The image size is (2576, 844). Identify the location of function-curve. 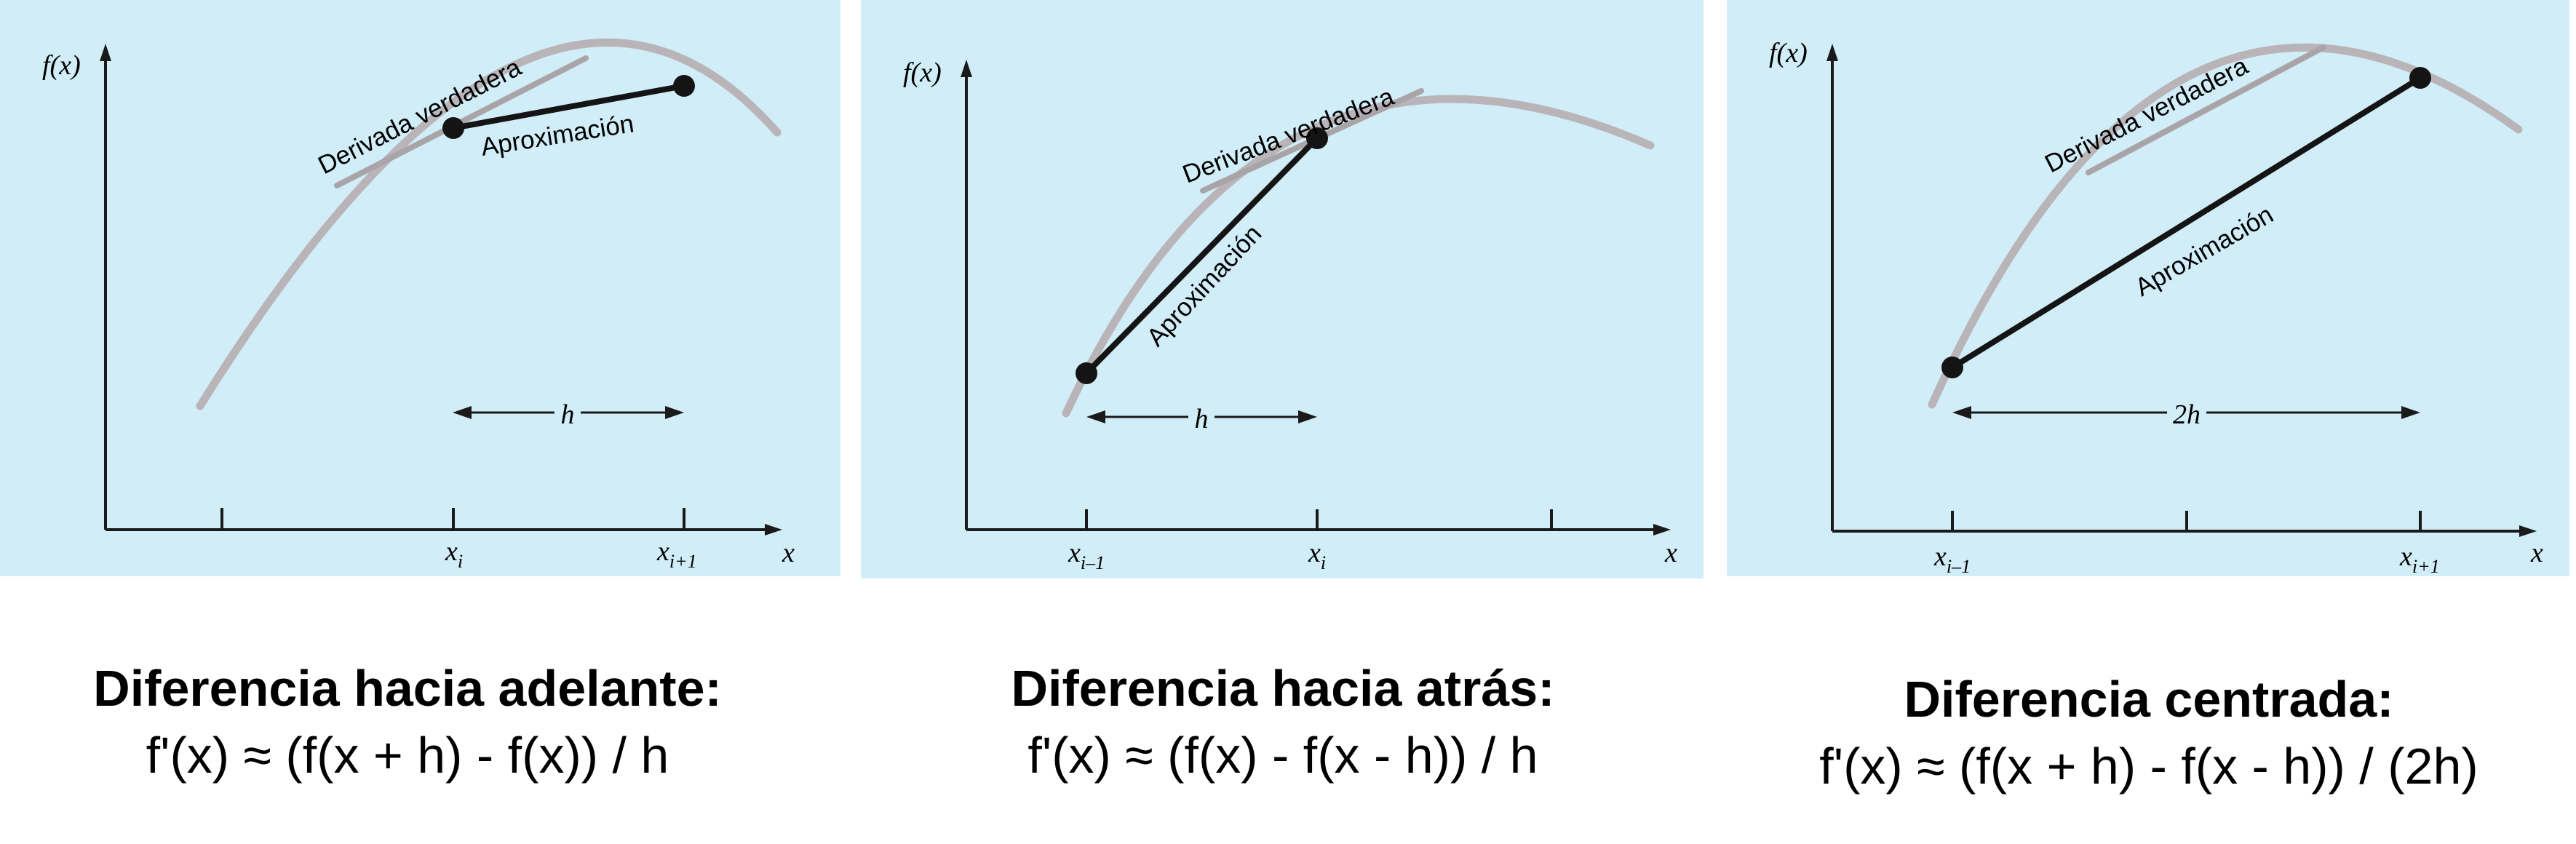
(489, 224).